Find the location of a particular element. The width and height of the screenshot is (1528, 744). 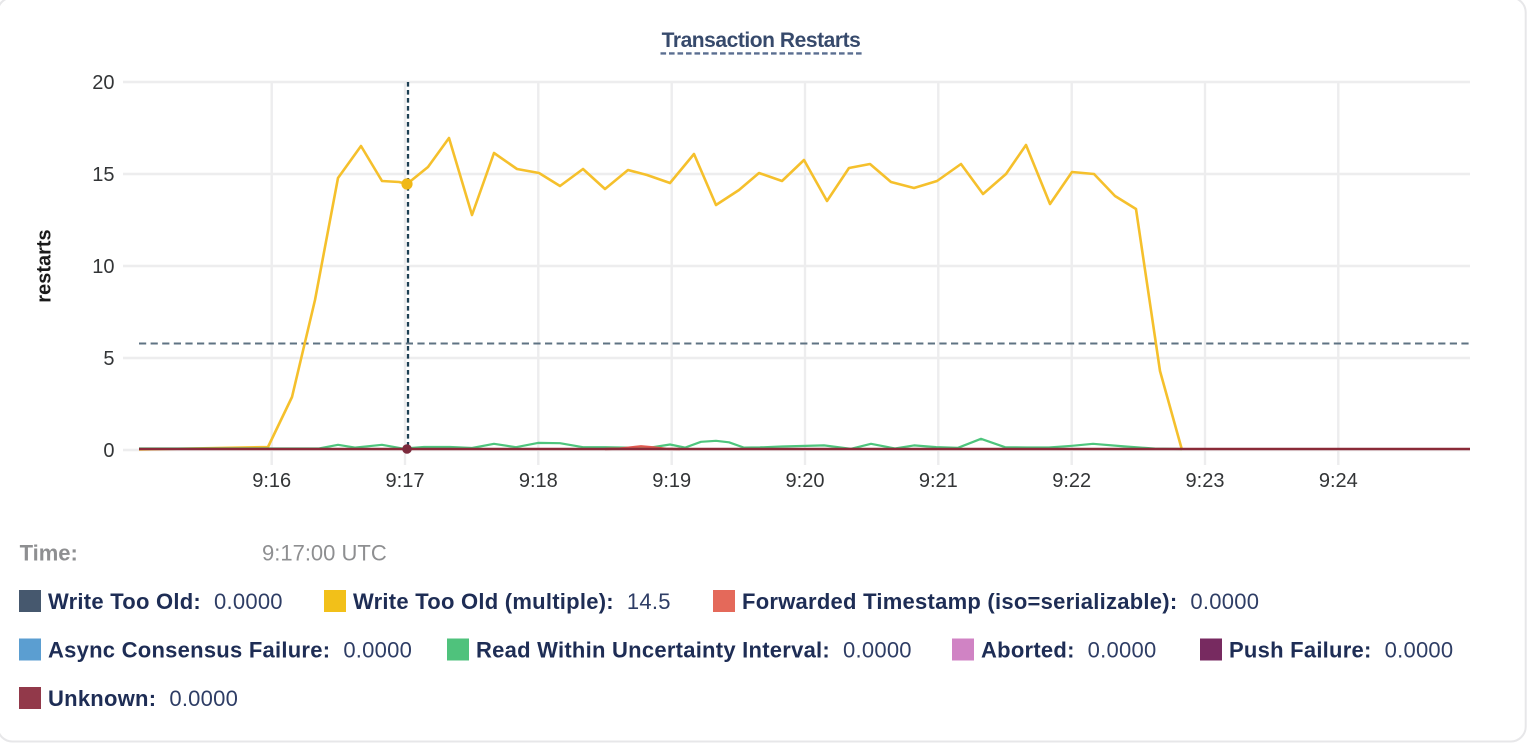

svg-text: 9:19 is located at coordinates (671, 481).